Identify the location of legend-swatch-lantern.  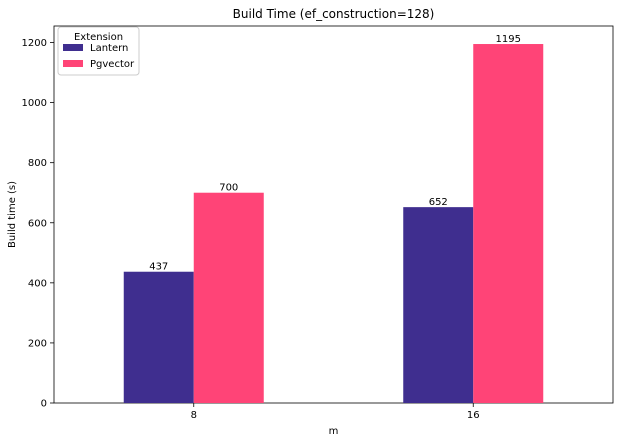
(73, 47).